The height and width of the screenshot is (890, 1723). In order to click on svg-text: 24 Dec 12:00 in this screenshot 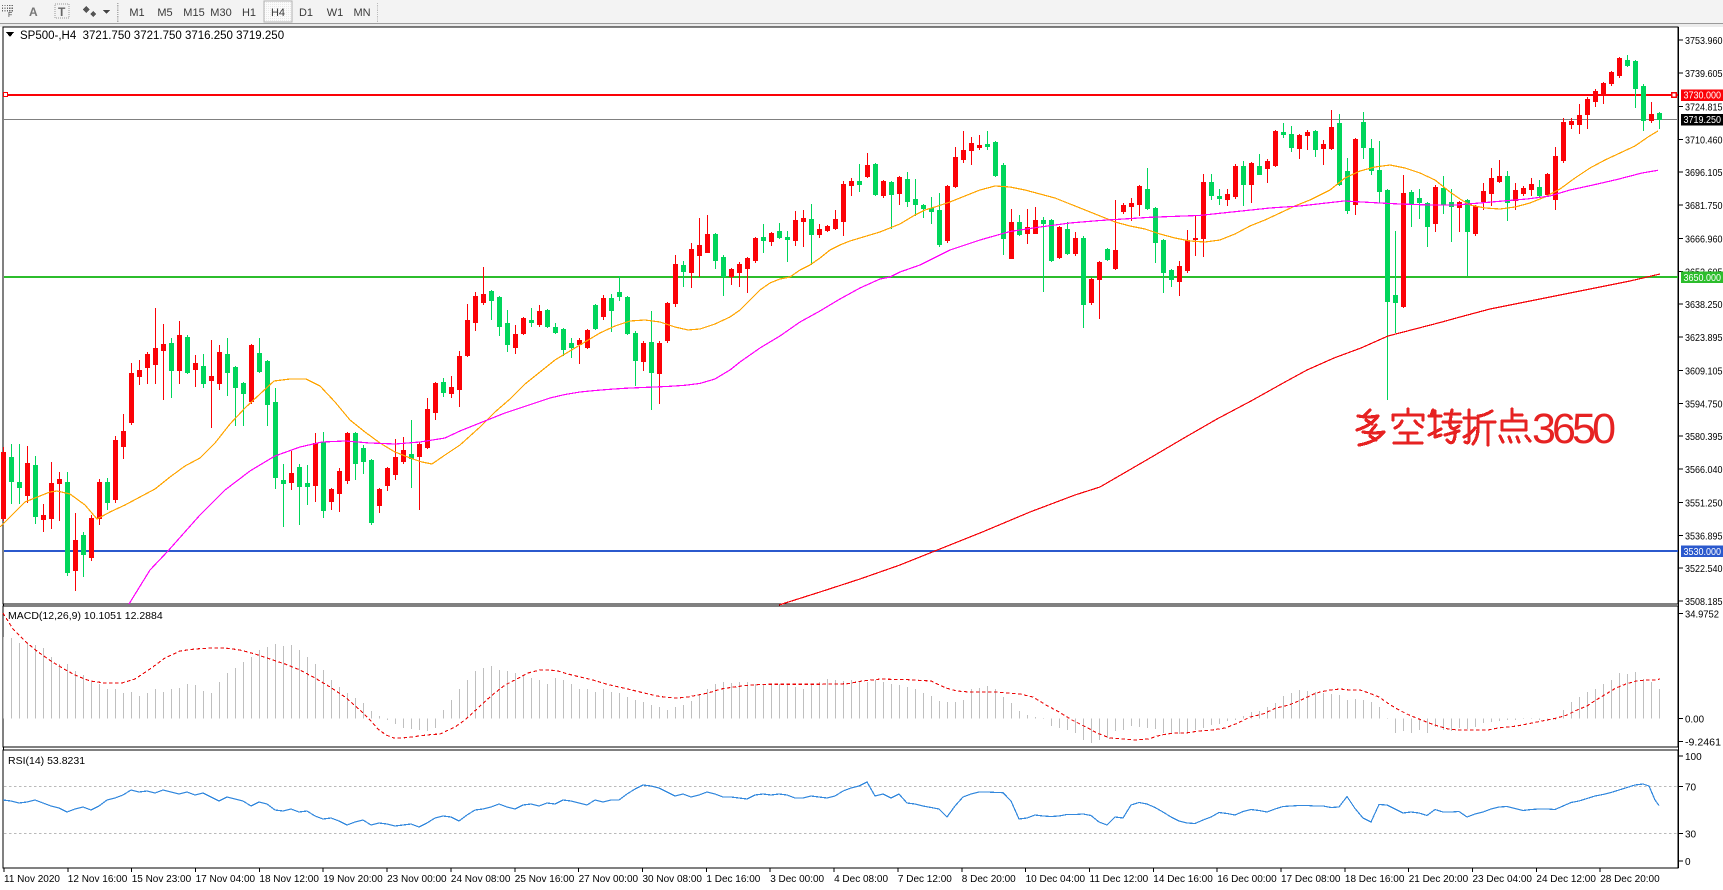, I will do `click(1566, 879)`.